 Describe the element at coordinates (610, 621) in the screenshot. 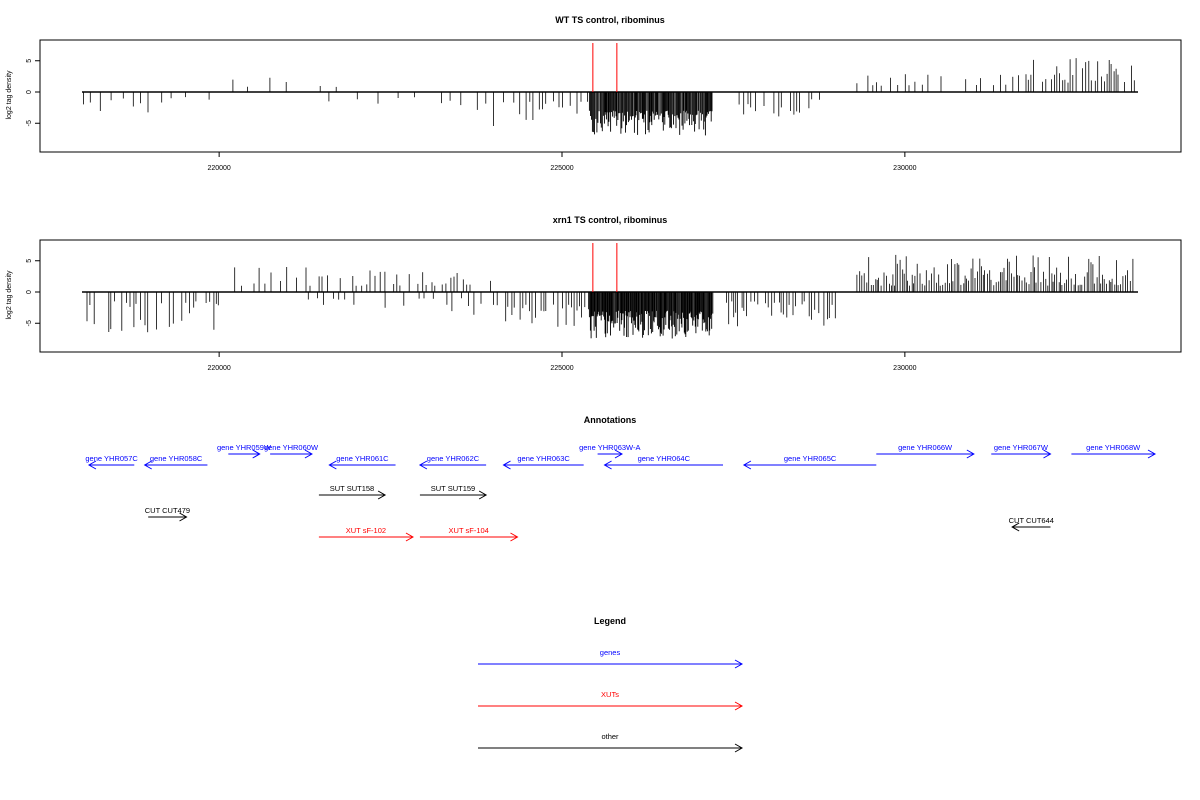

I see `legend-title: Legend` at that location.